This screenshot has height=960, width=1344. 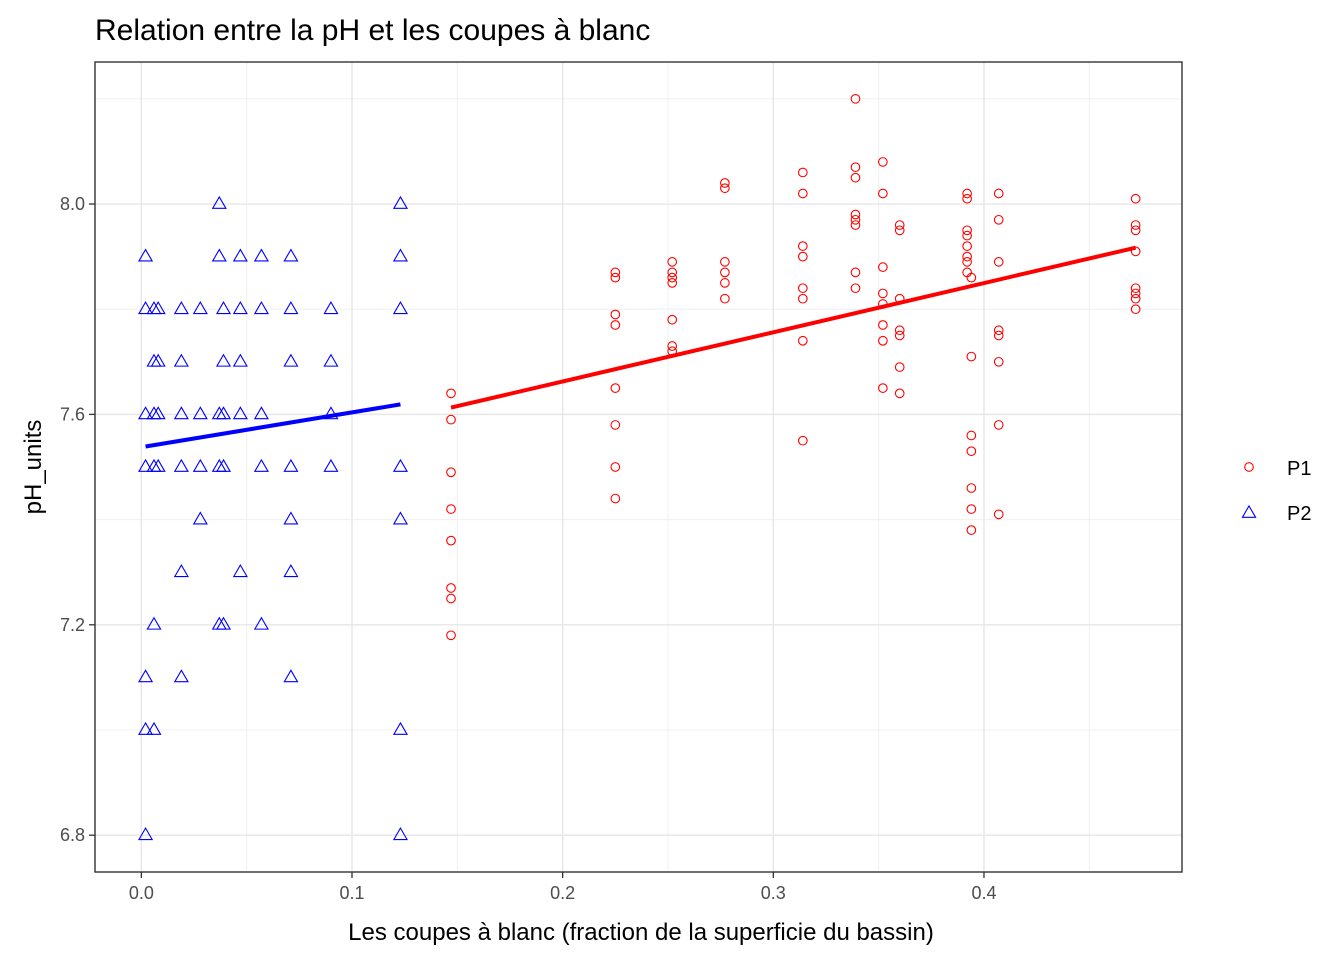 I want to click on x-axis-ticks: 0.0 0.1 0.2 0.3 0.4, so click(x=562, y=887).